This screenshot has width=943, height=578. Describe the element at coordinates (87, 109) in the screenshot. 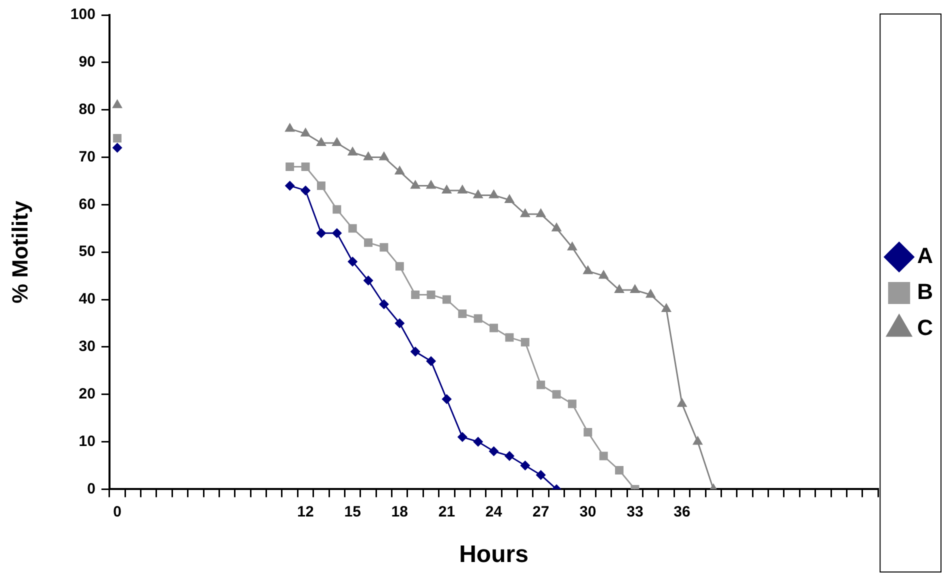

I see `y-tick-label: 80` at that location.